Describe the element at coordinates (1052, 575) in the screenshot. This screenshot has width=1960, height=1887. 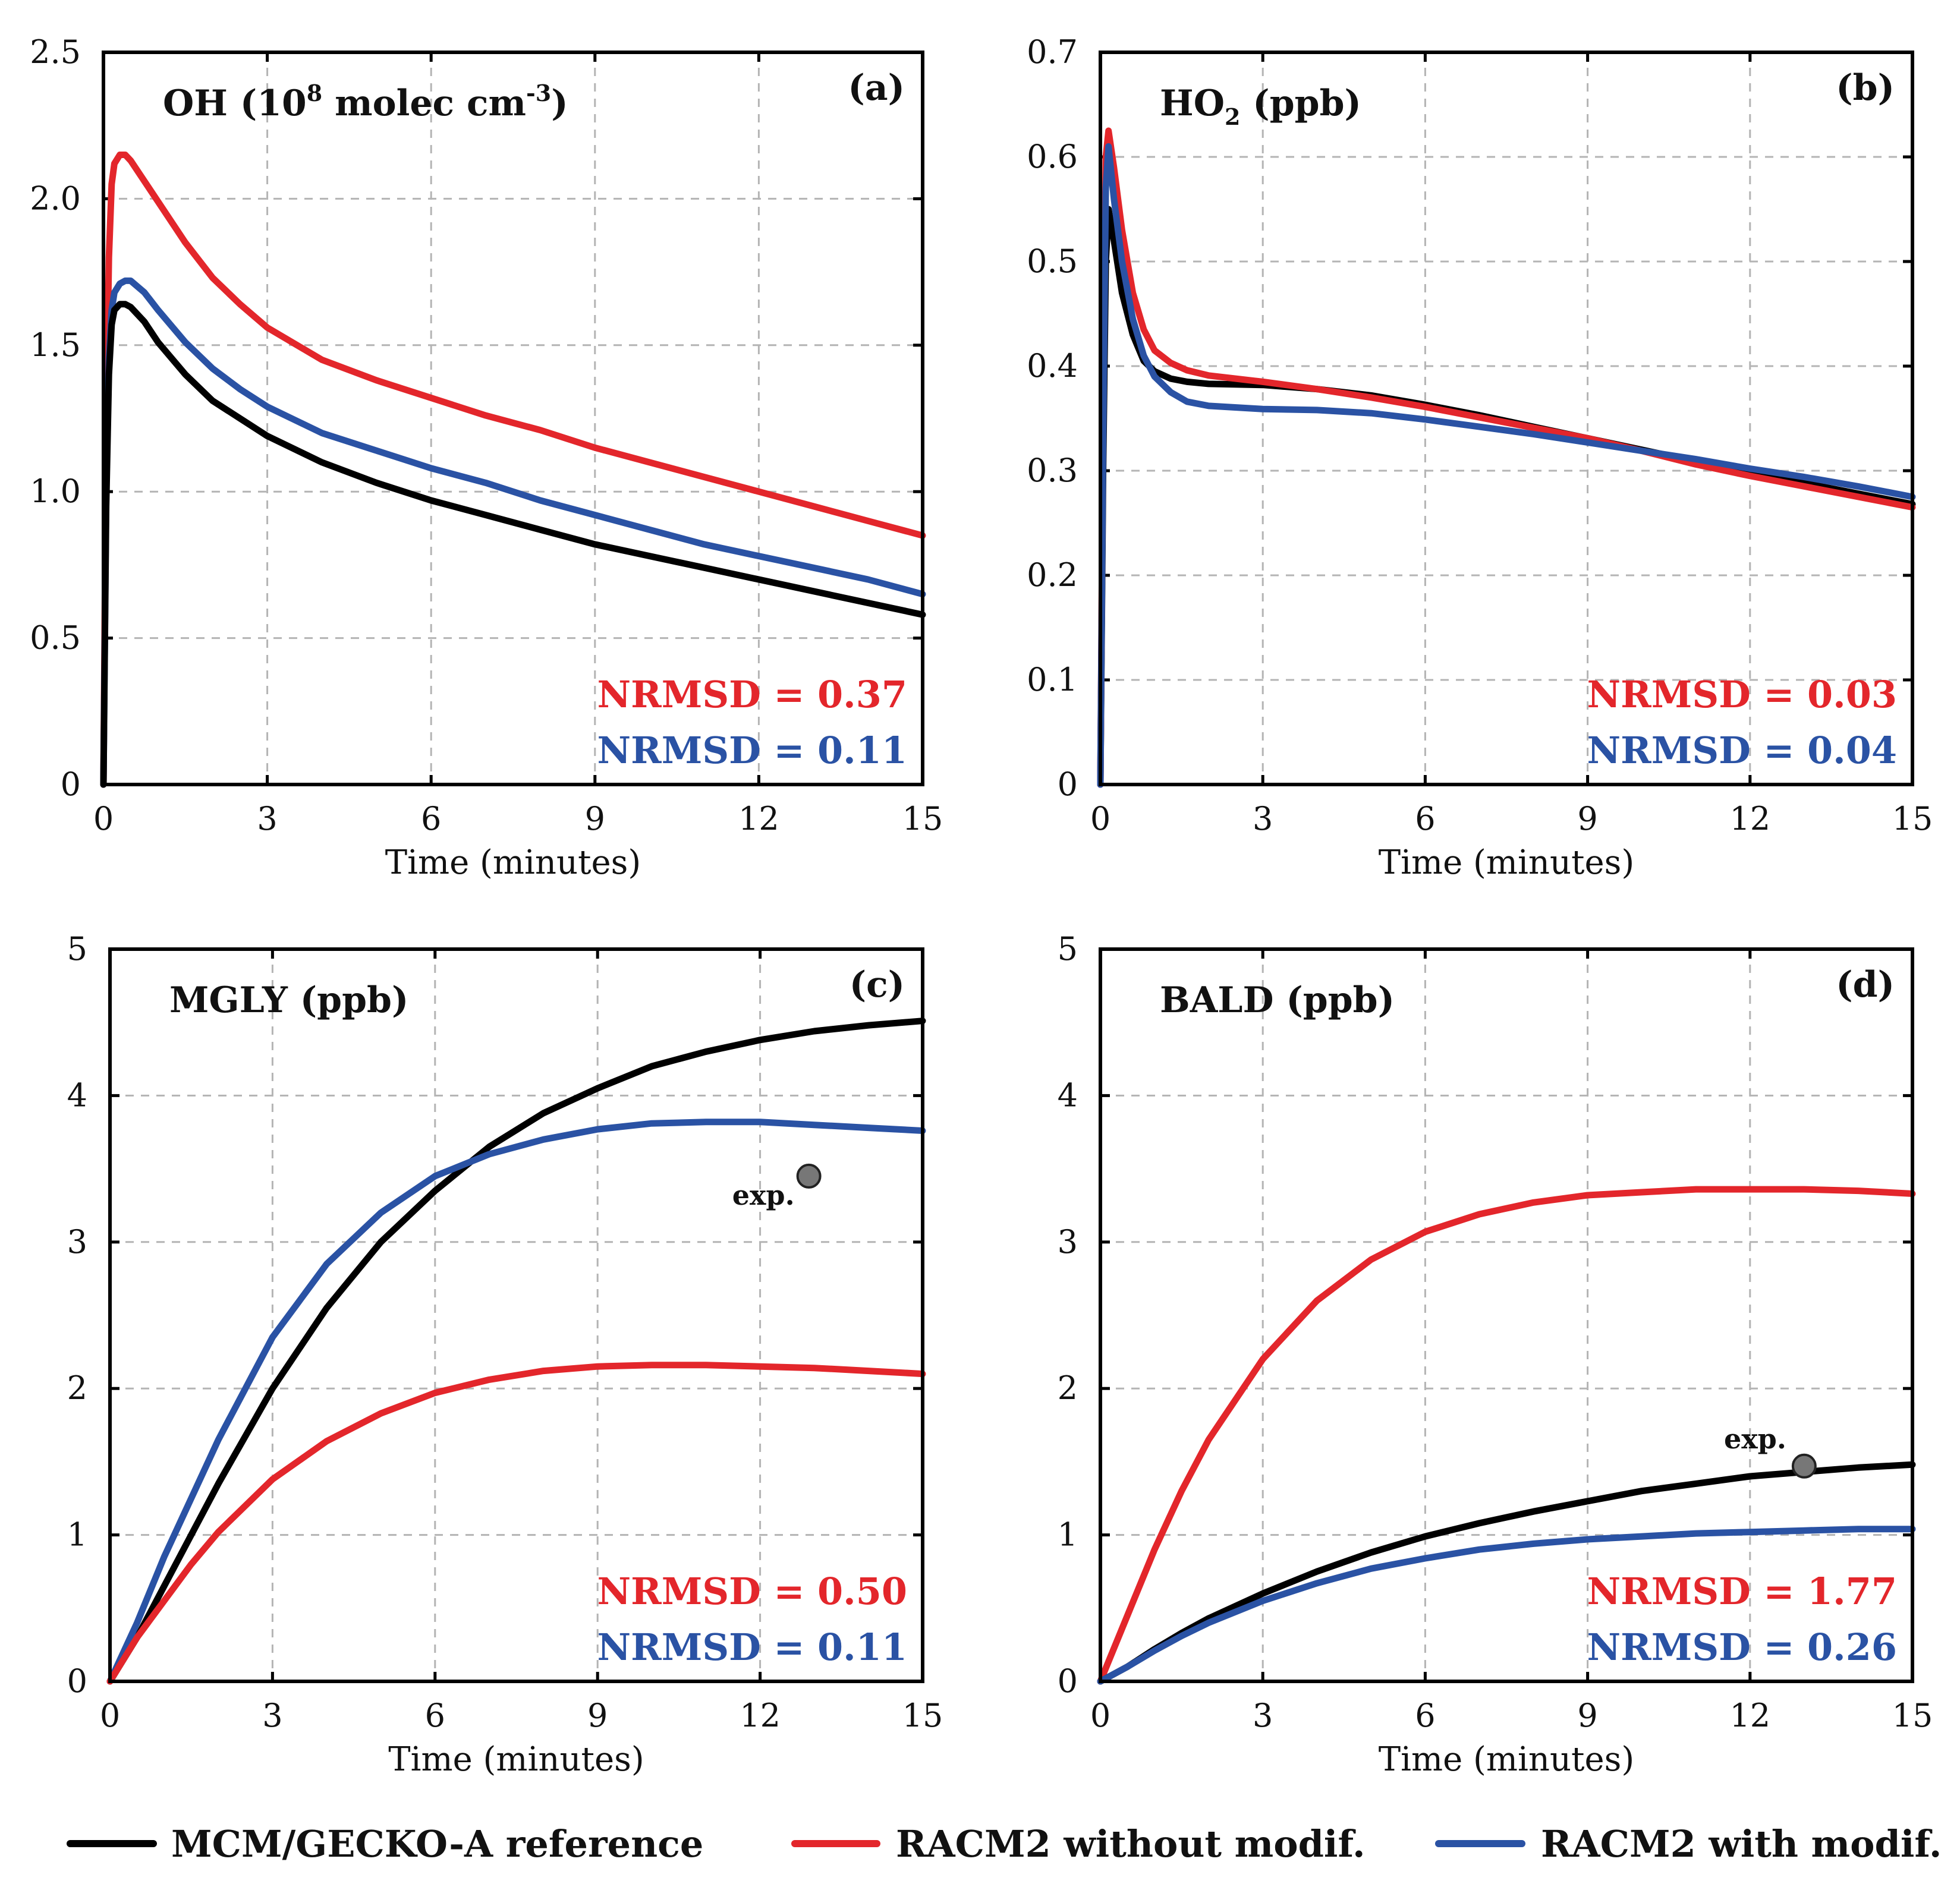
I see `y-tick-label: 0.2` at that location.